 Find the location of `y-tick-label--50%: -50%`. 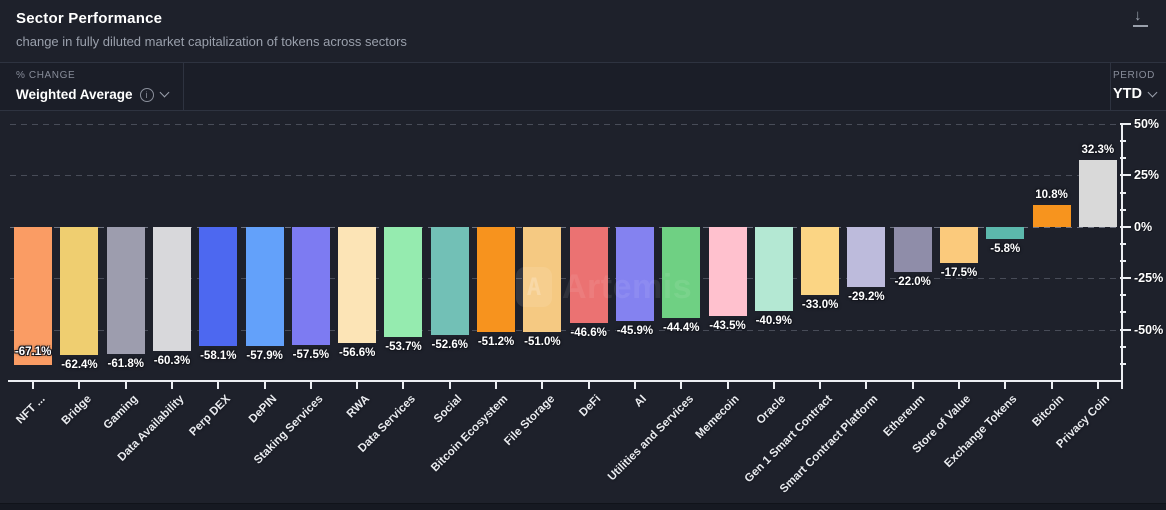

y-tick-label--50%: -50% is located at coordinates (1149, 329).